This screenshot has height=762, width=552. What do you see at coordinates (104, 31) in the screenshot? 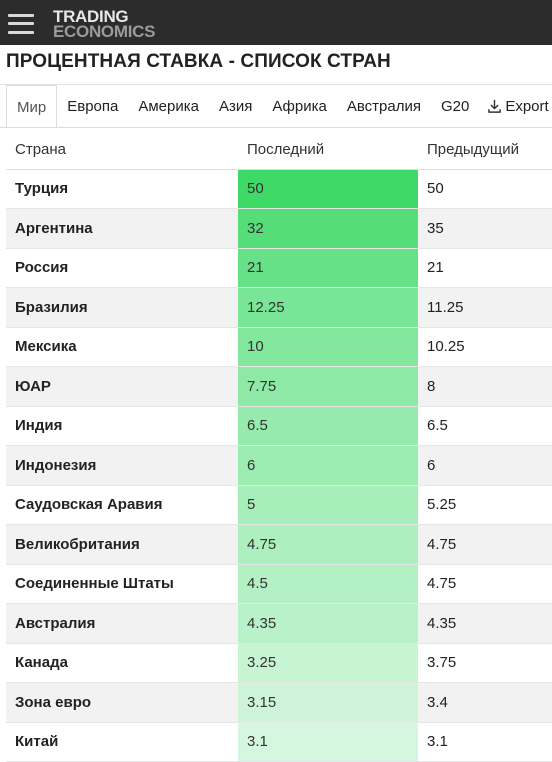
I see `logo-line-2: ECONOMICS` at bounding box center [104, 31].